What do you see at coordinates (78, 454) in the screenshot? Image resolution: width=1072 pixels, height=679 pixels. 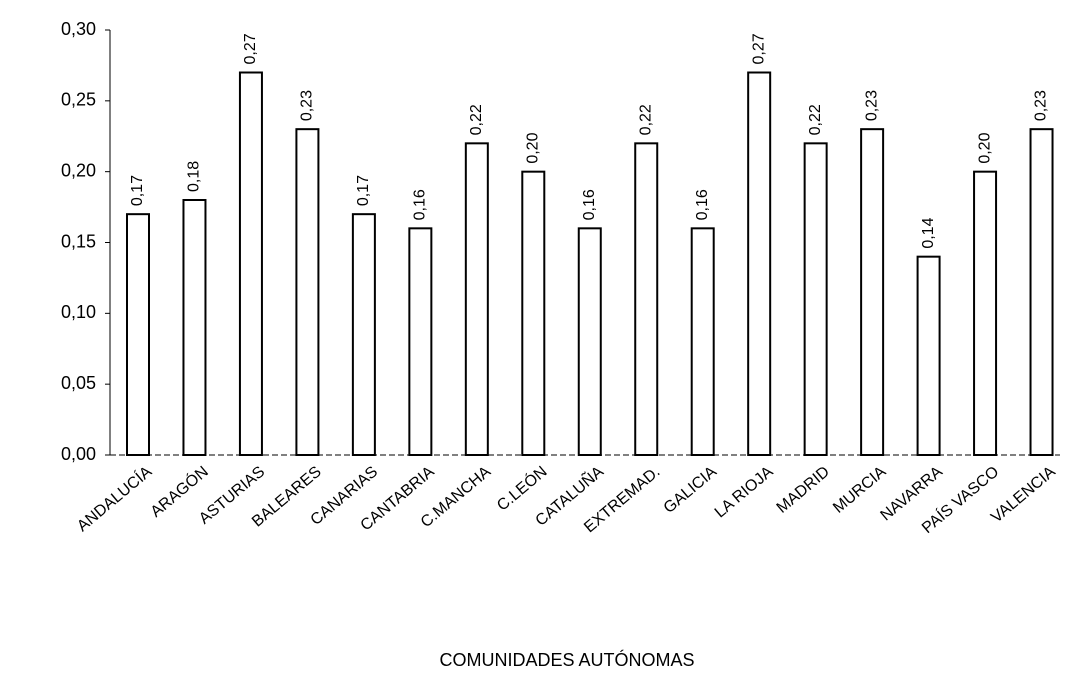 I see `y-tick-label: 0,00` at bounding box center [78, 454].